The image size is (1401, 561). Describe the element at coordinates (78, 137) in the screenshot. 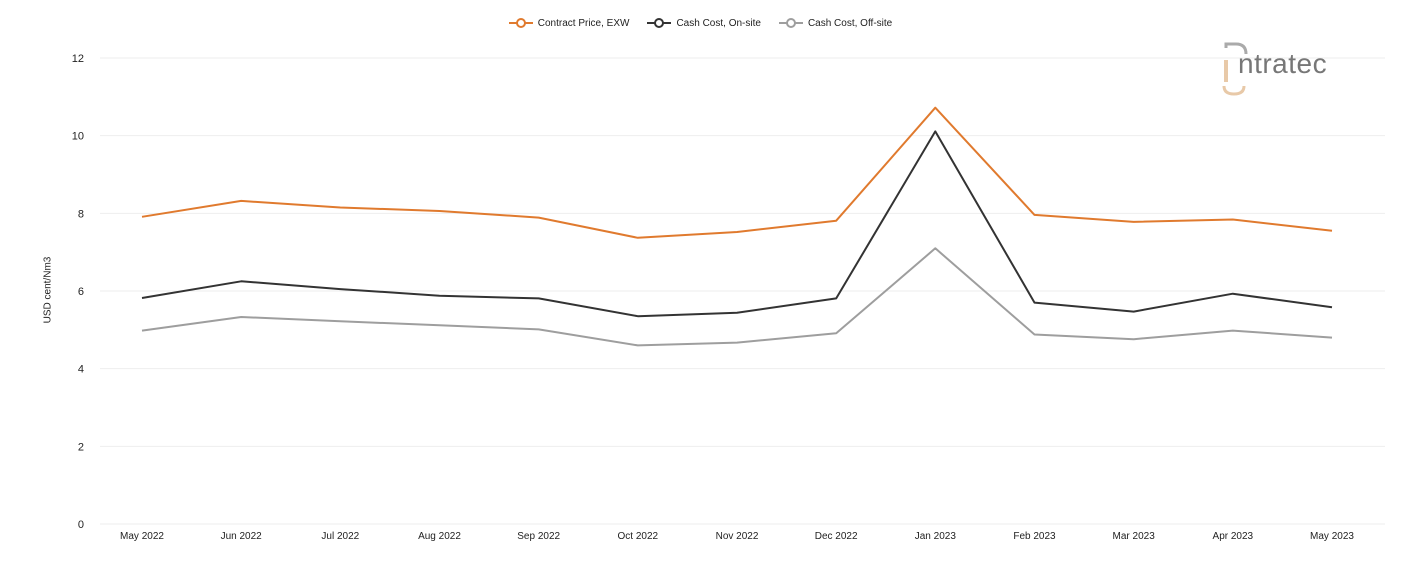

I see `y-tick-label: 10` at that location.